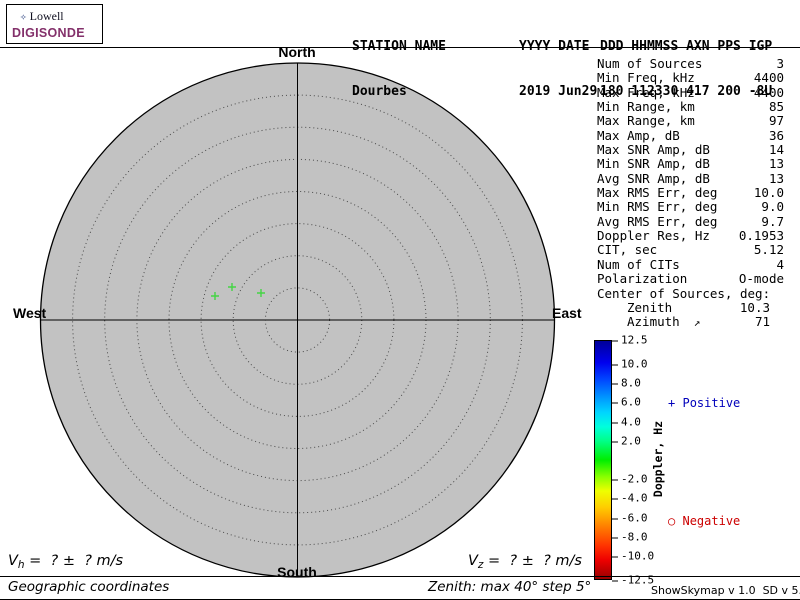  I want to click on colorbar-tick: 6.0, so click(626, 402).